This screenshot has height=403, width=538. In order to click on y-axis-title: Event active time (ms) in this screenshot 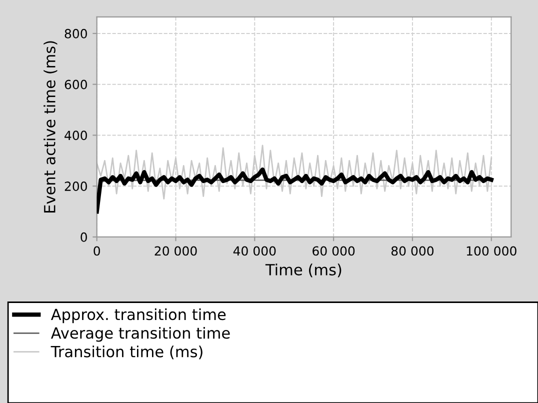, I will do `click(51, 126)`.